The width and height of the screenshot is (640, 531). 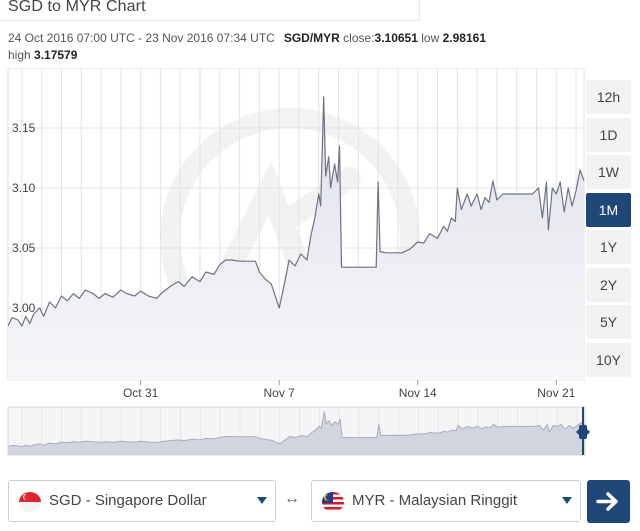 I want to click on navigator-area, so click(x=296, y=433).